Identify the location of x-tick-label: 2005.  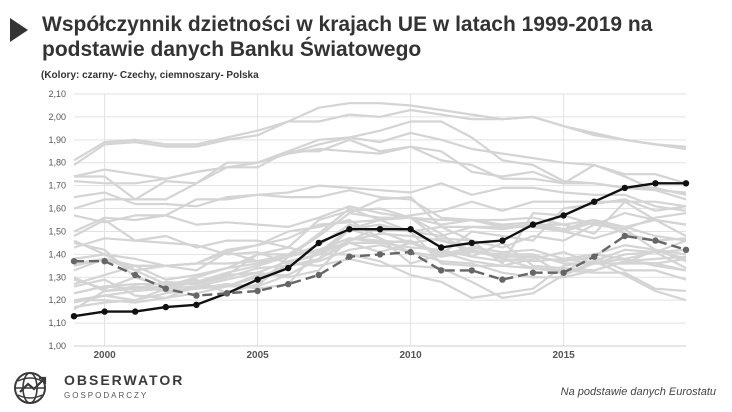
(257, 355).